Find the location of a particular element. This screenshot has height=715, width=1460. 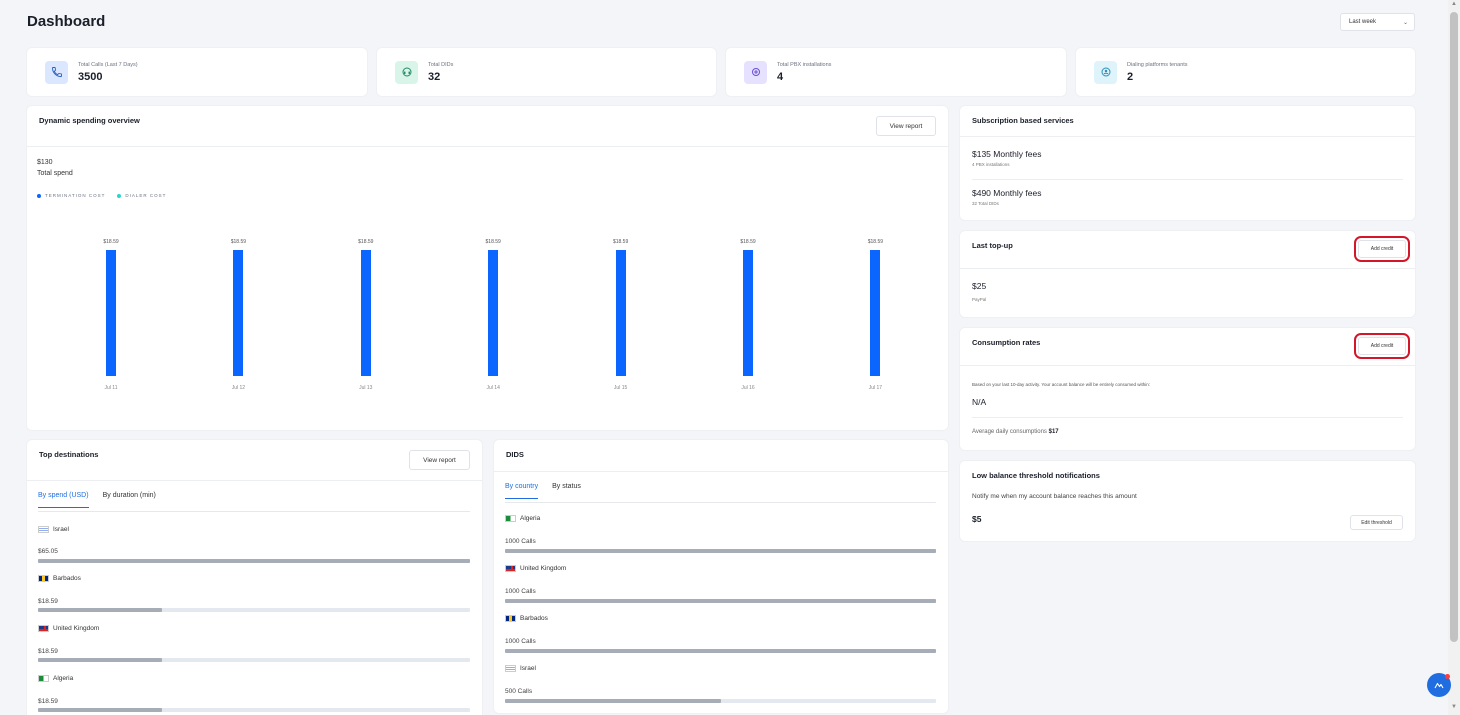

country-label: Barbados is located at coordinates (67, 578).